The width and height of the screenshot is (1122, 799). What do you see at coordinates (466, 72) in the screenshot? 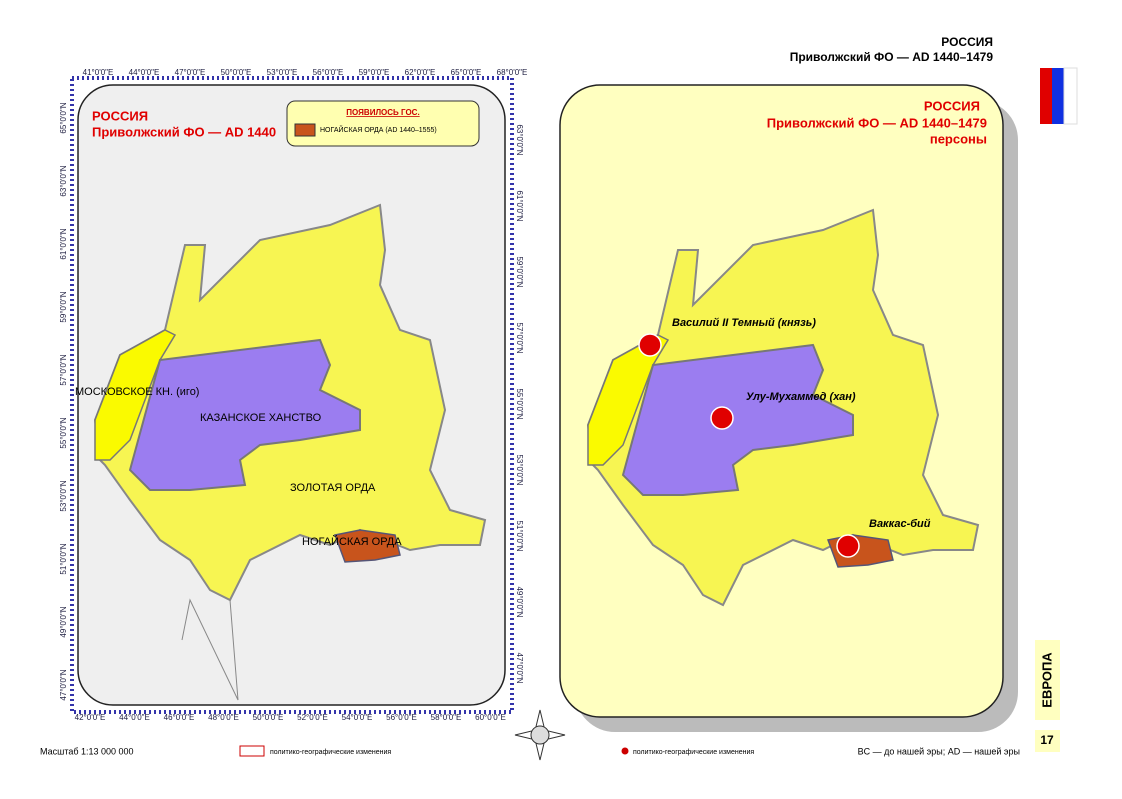
I see `coordinate-label: 65°0'0"E` at bounding box center [466, 72].